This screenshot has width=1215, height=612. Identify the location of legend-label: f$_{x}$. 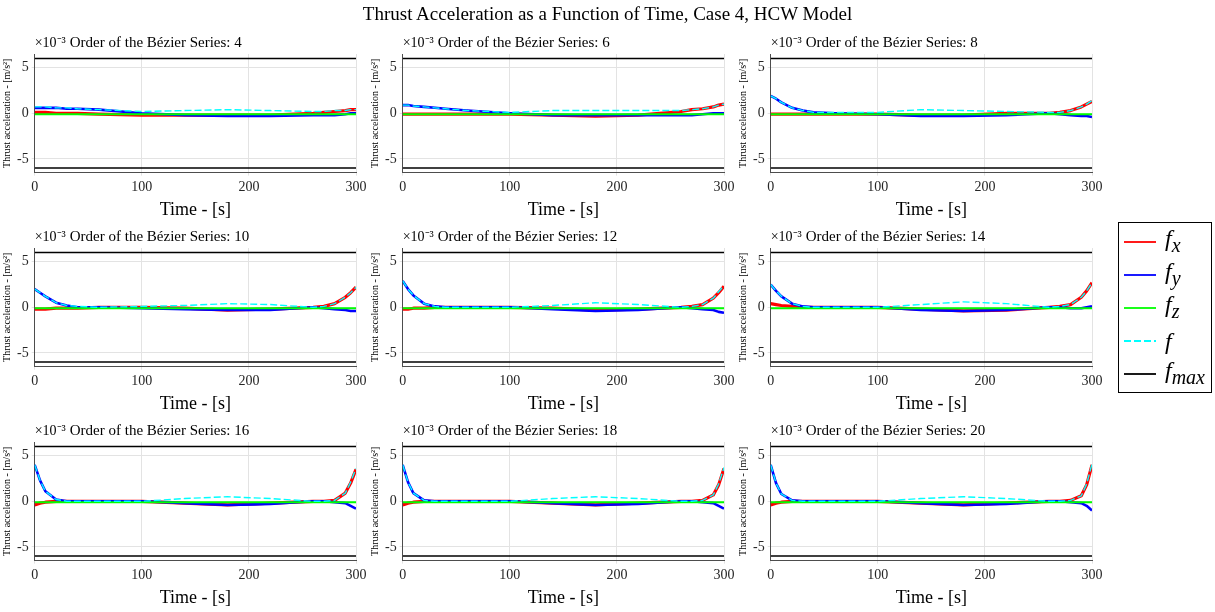
(1173, 241).